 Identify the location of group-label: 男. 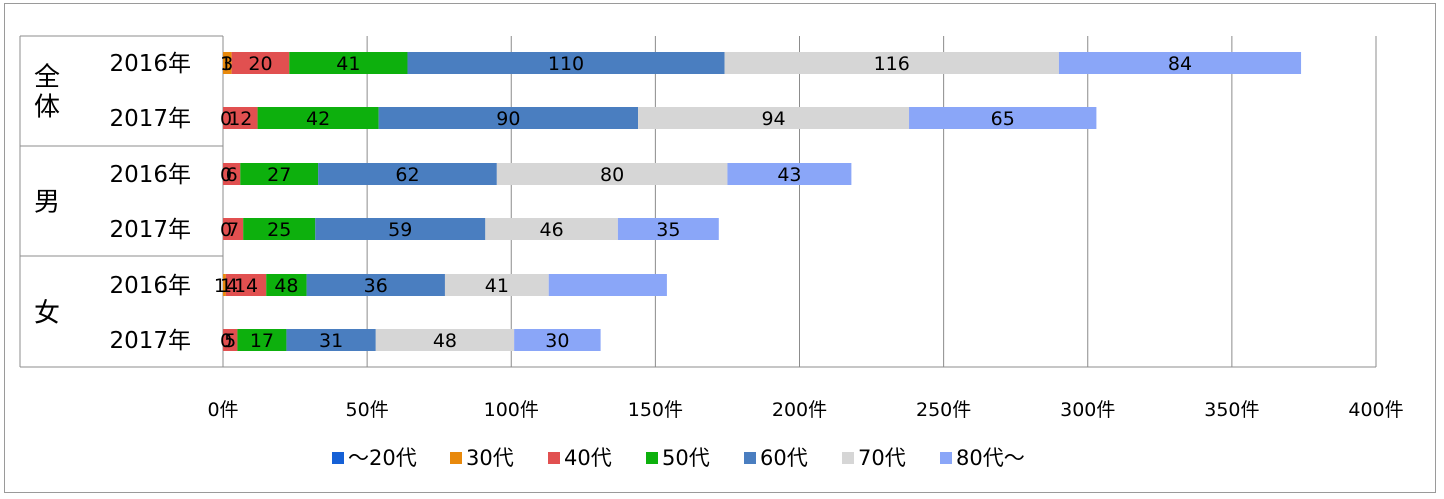
(47, 203).